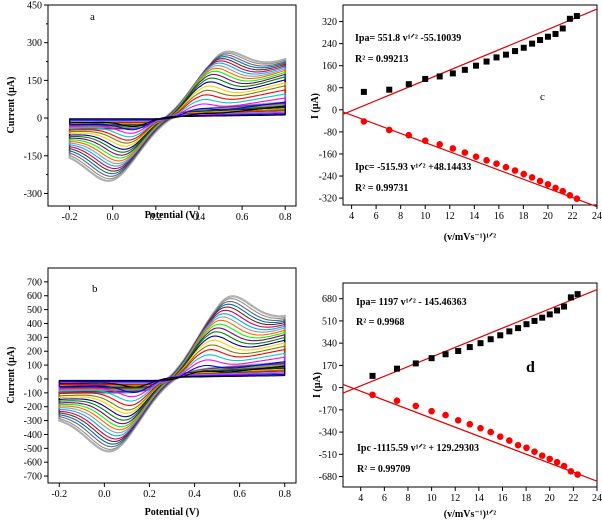 This screenshot has width=602, height=520. Describe the element at coordinates (376, 216) in the screenshot. I see `x-tick-label: 6` at that location.